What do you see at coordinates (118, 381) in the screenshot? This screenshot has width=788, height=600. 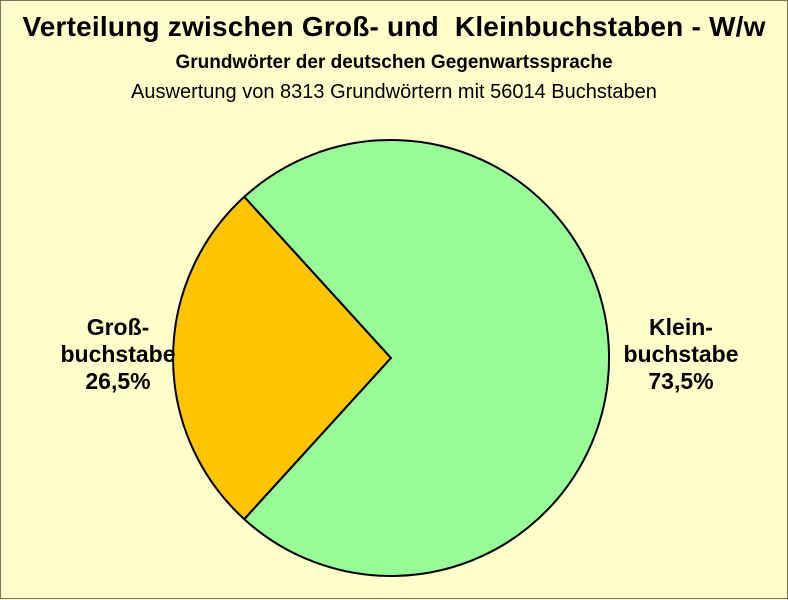 I see `slice-value: 26,5%` at bounding box center [118, 381].